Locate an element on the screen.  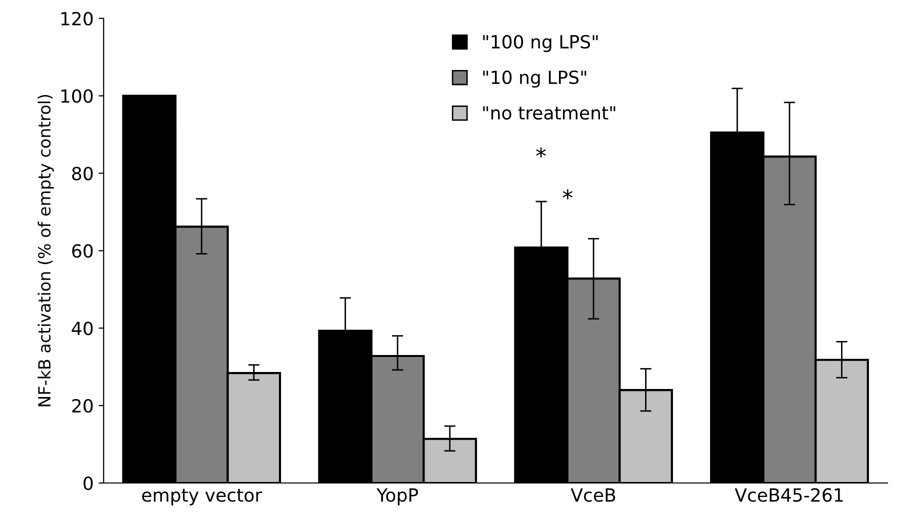
legend-label: "10 ng LPS" is located at coordinates (534, 79).